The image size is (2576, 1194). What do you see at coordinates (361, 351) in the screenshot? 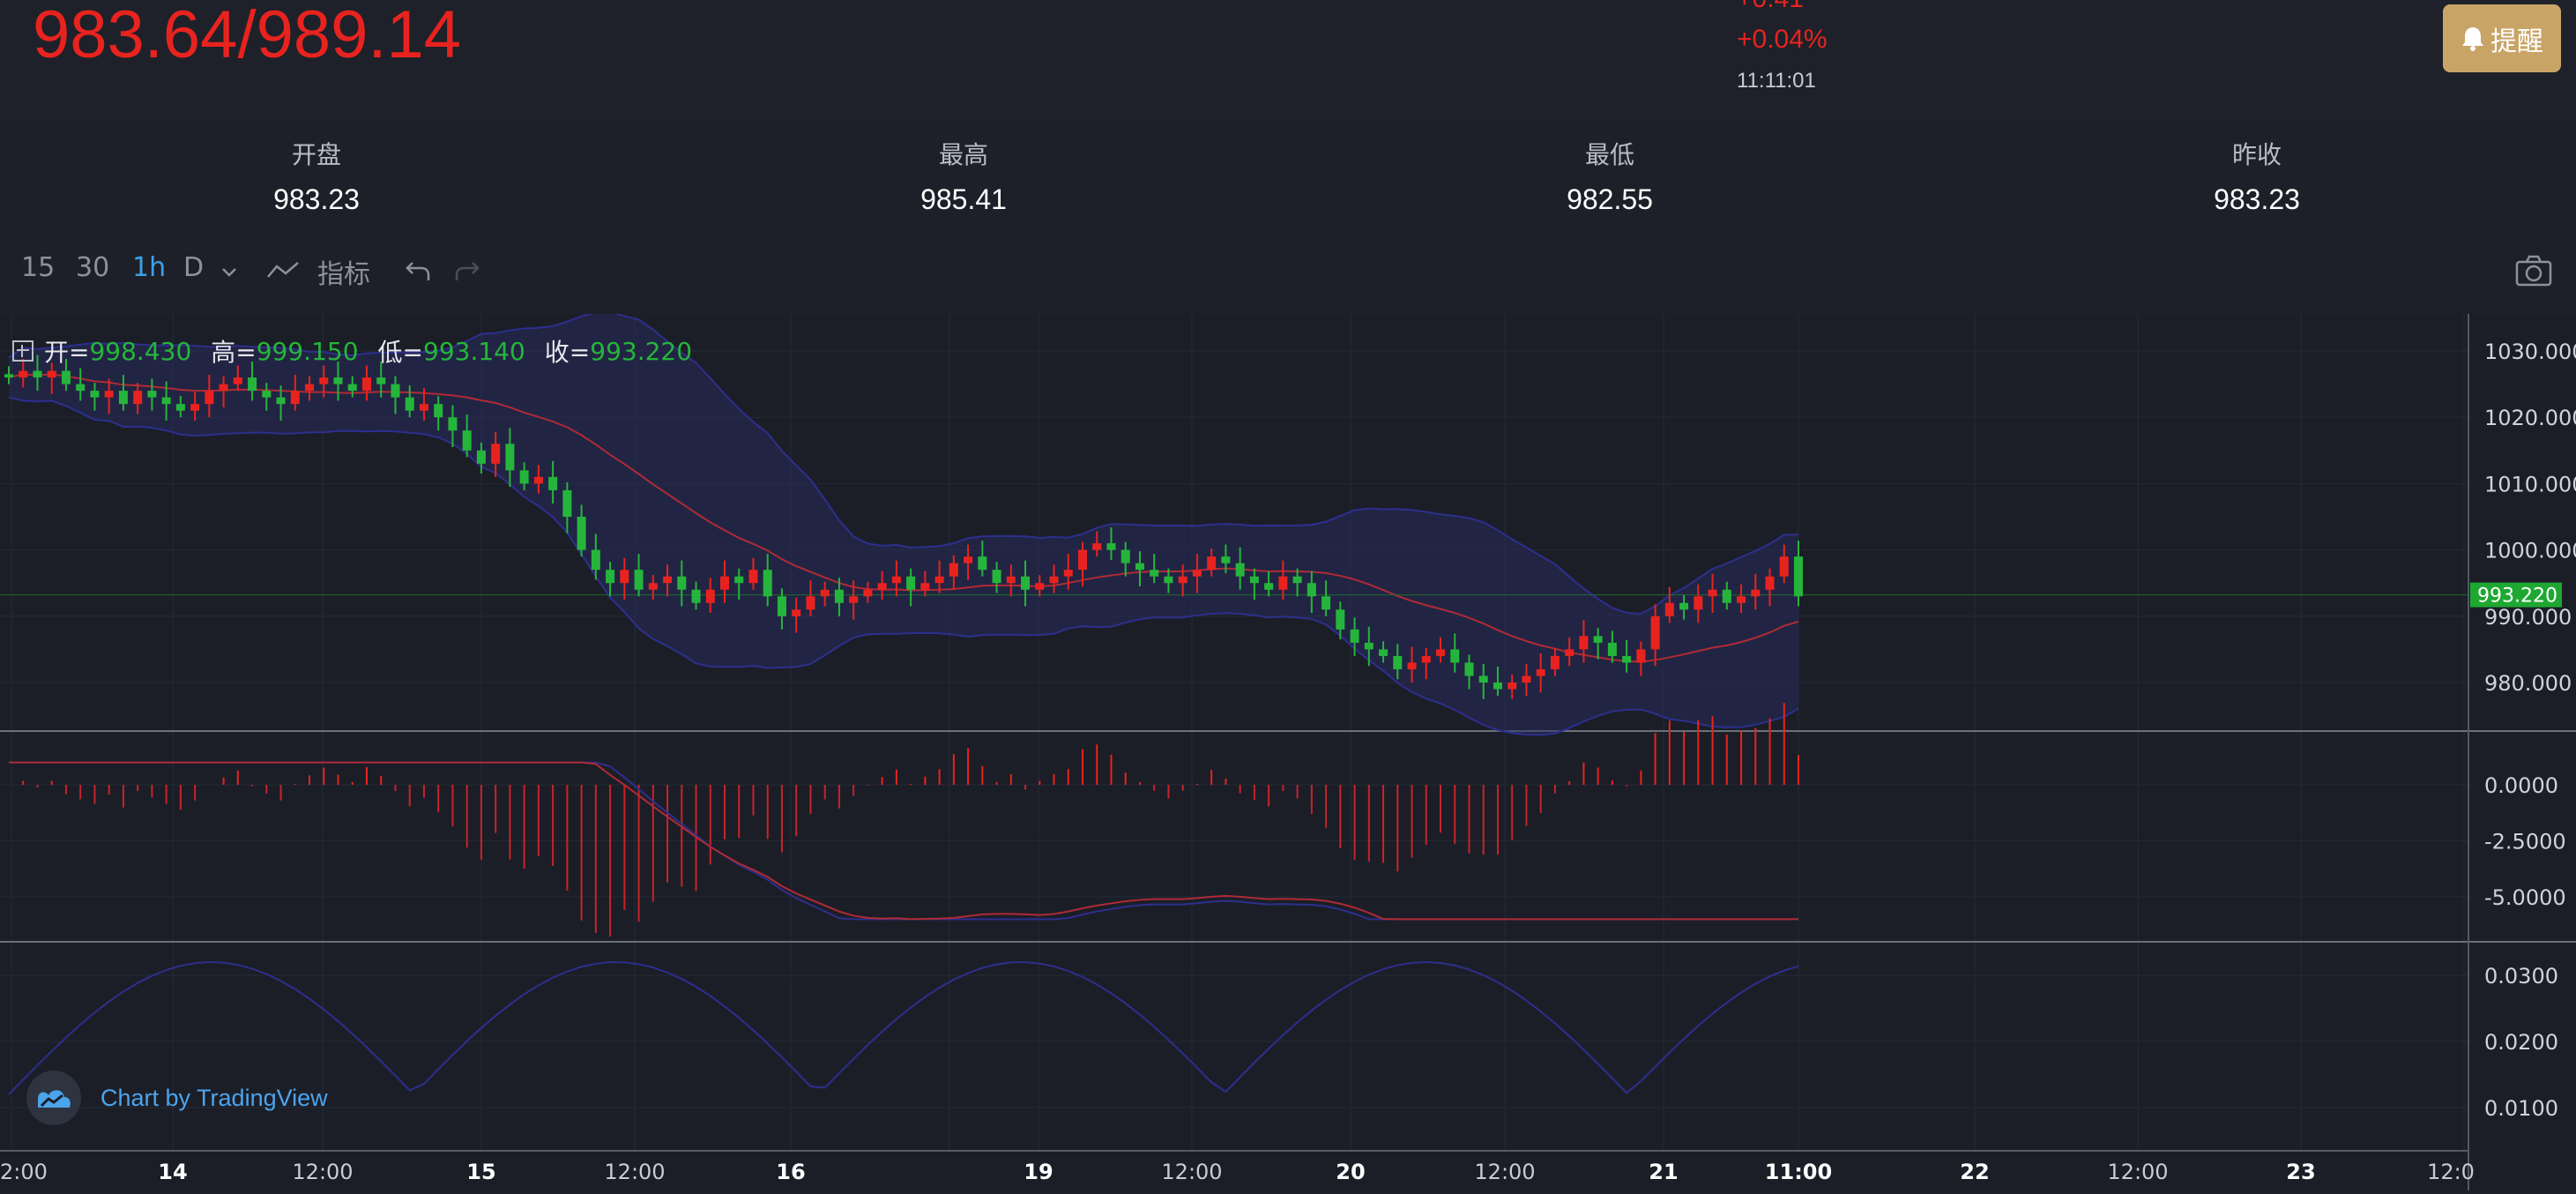
I see `ohlc-legend: 开= 998.430 高= 999.150 低= 993.140 收= 993.220` at bounding box center [361, 351].